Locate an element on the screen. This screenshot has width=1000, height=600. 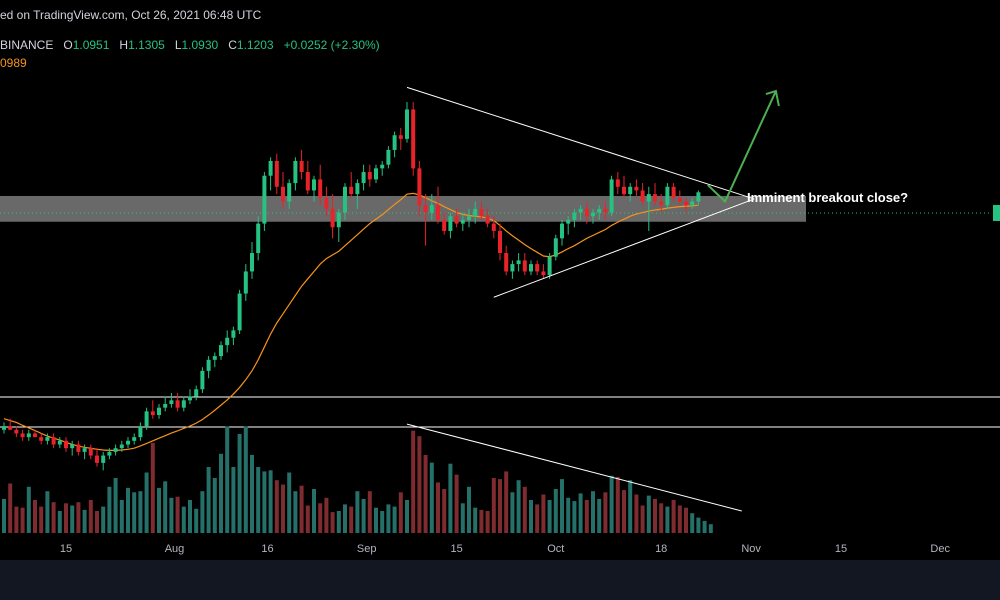
open-value: 1.0951 is located at coordinates (91, 45).